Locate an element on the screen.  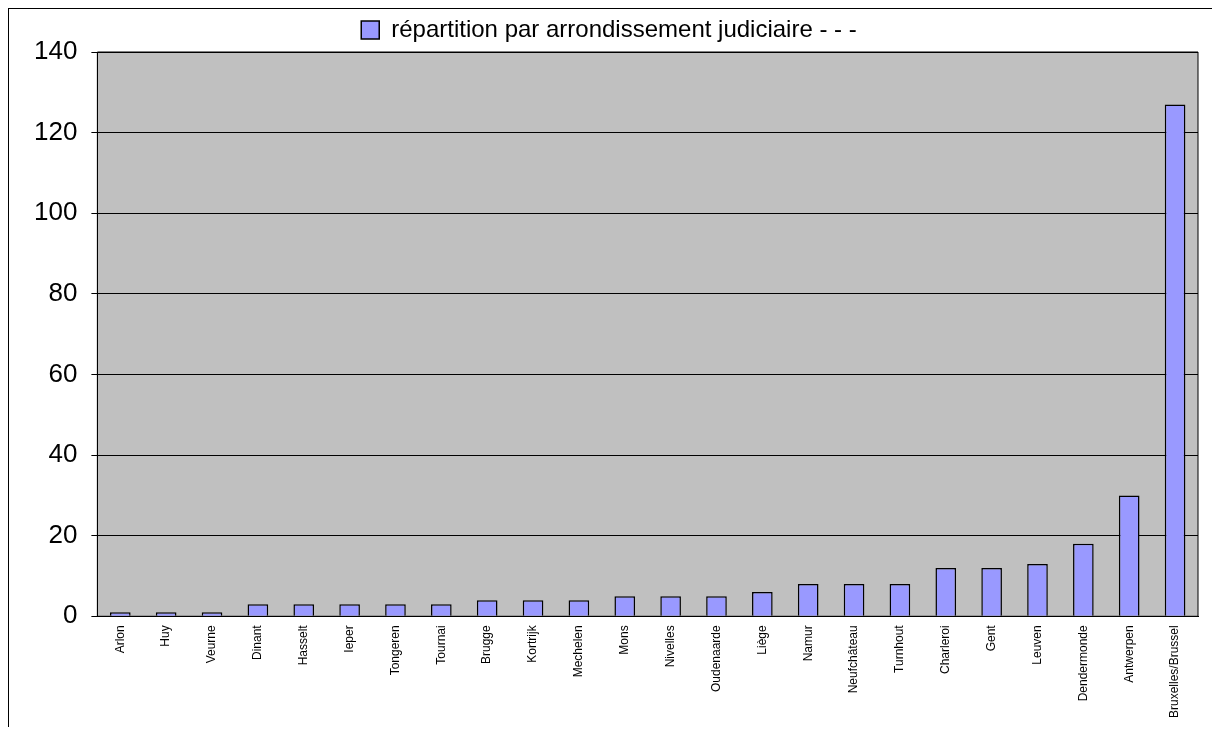
x-tick-label: Gent is located at coordinates (990, 638).